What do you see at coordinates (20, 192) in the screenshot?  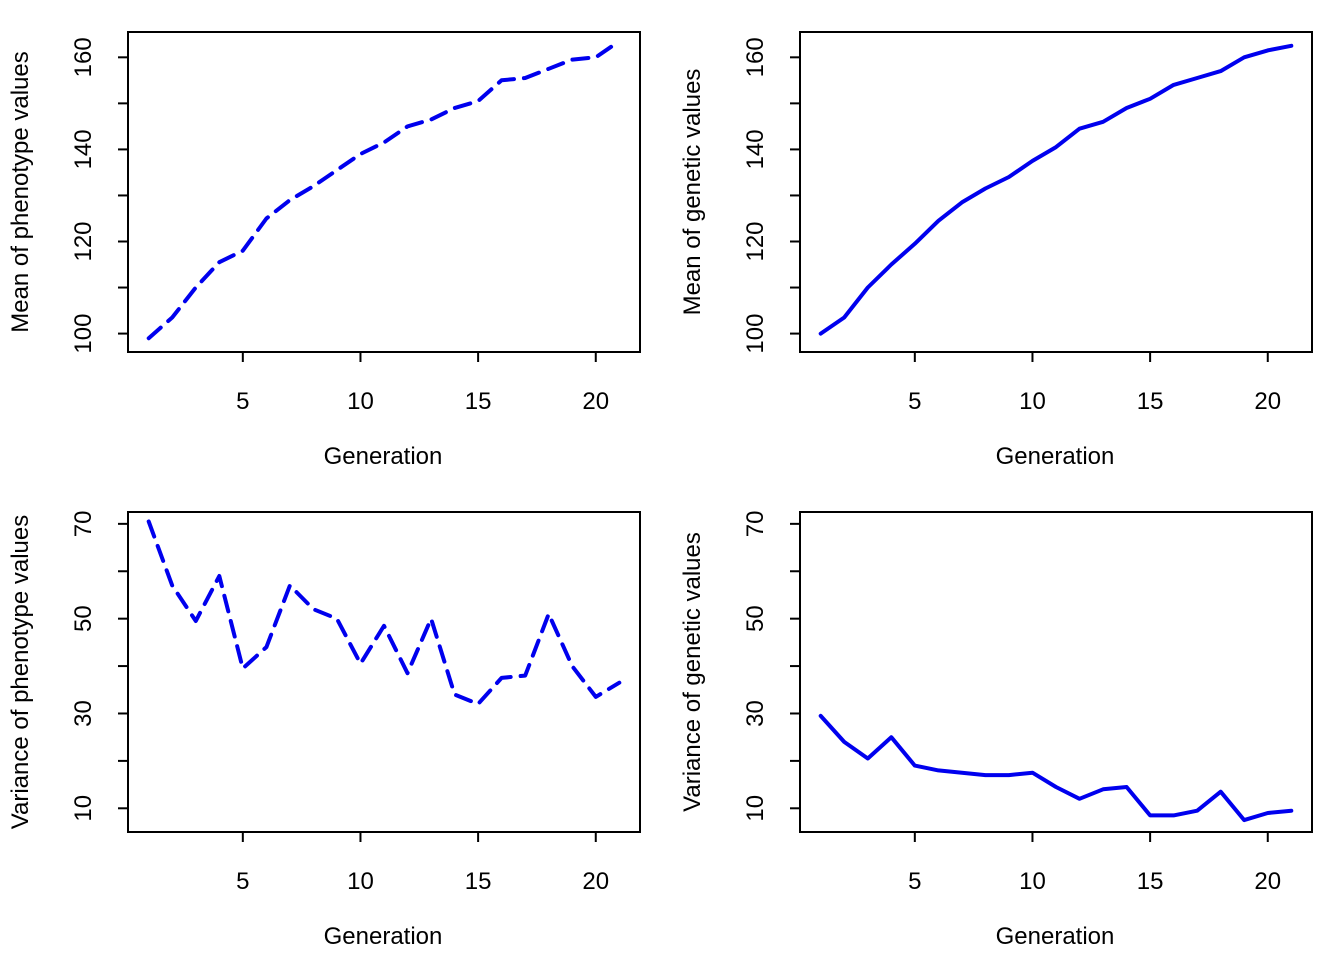 I see `y-axis-label: Mean of phenotype values` at bounding box center [20, 192].